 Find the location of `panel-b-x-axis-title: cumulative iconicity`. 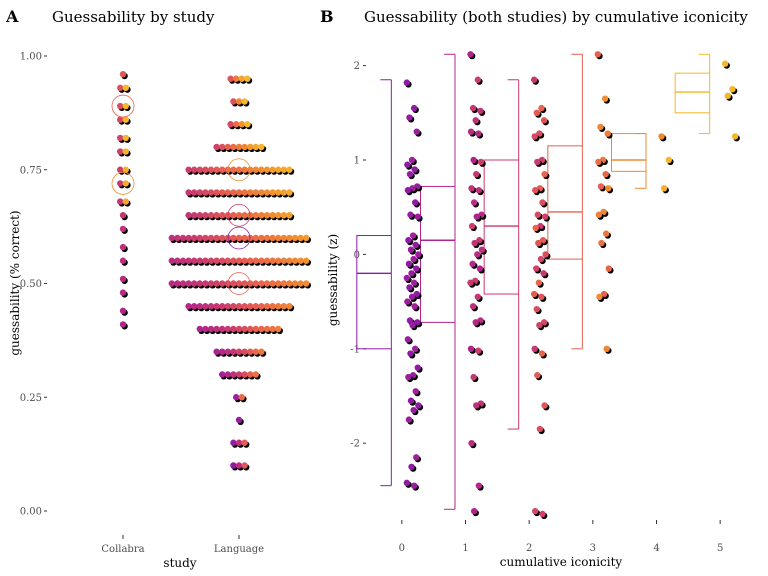

panel-b-x-axis-title: cumulative iconicity is located at coordinates (561, 562).